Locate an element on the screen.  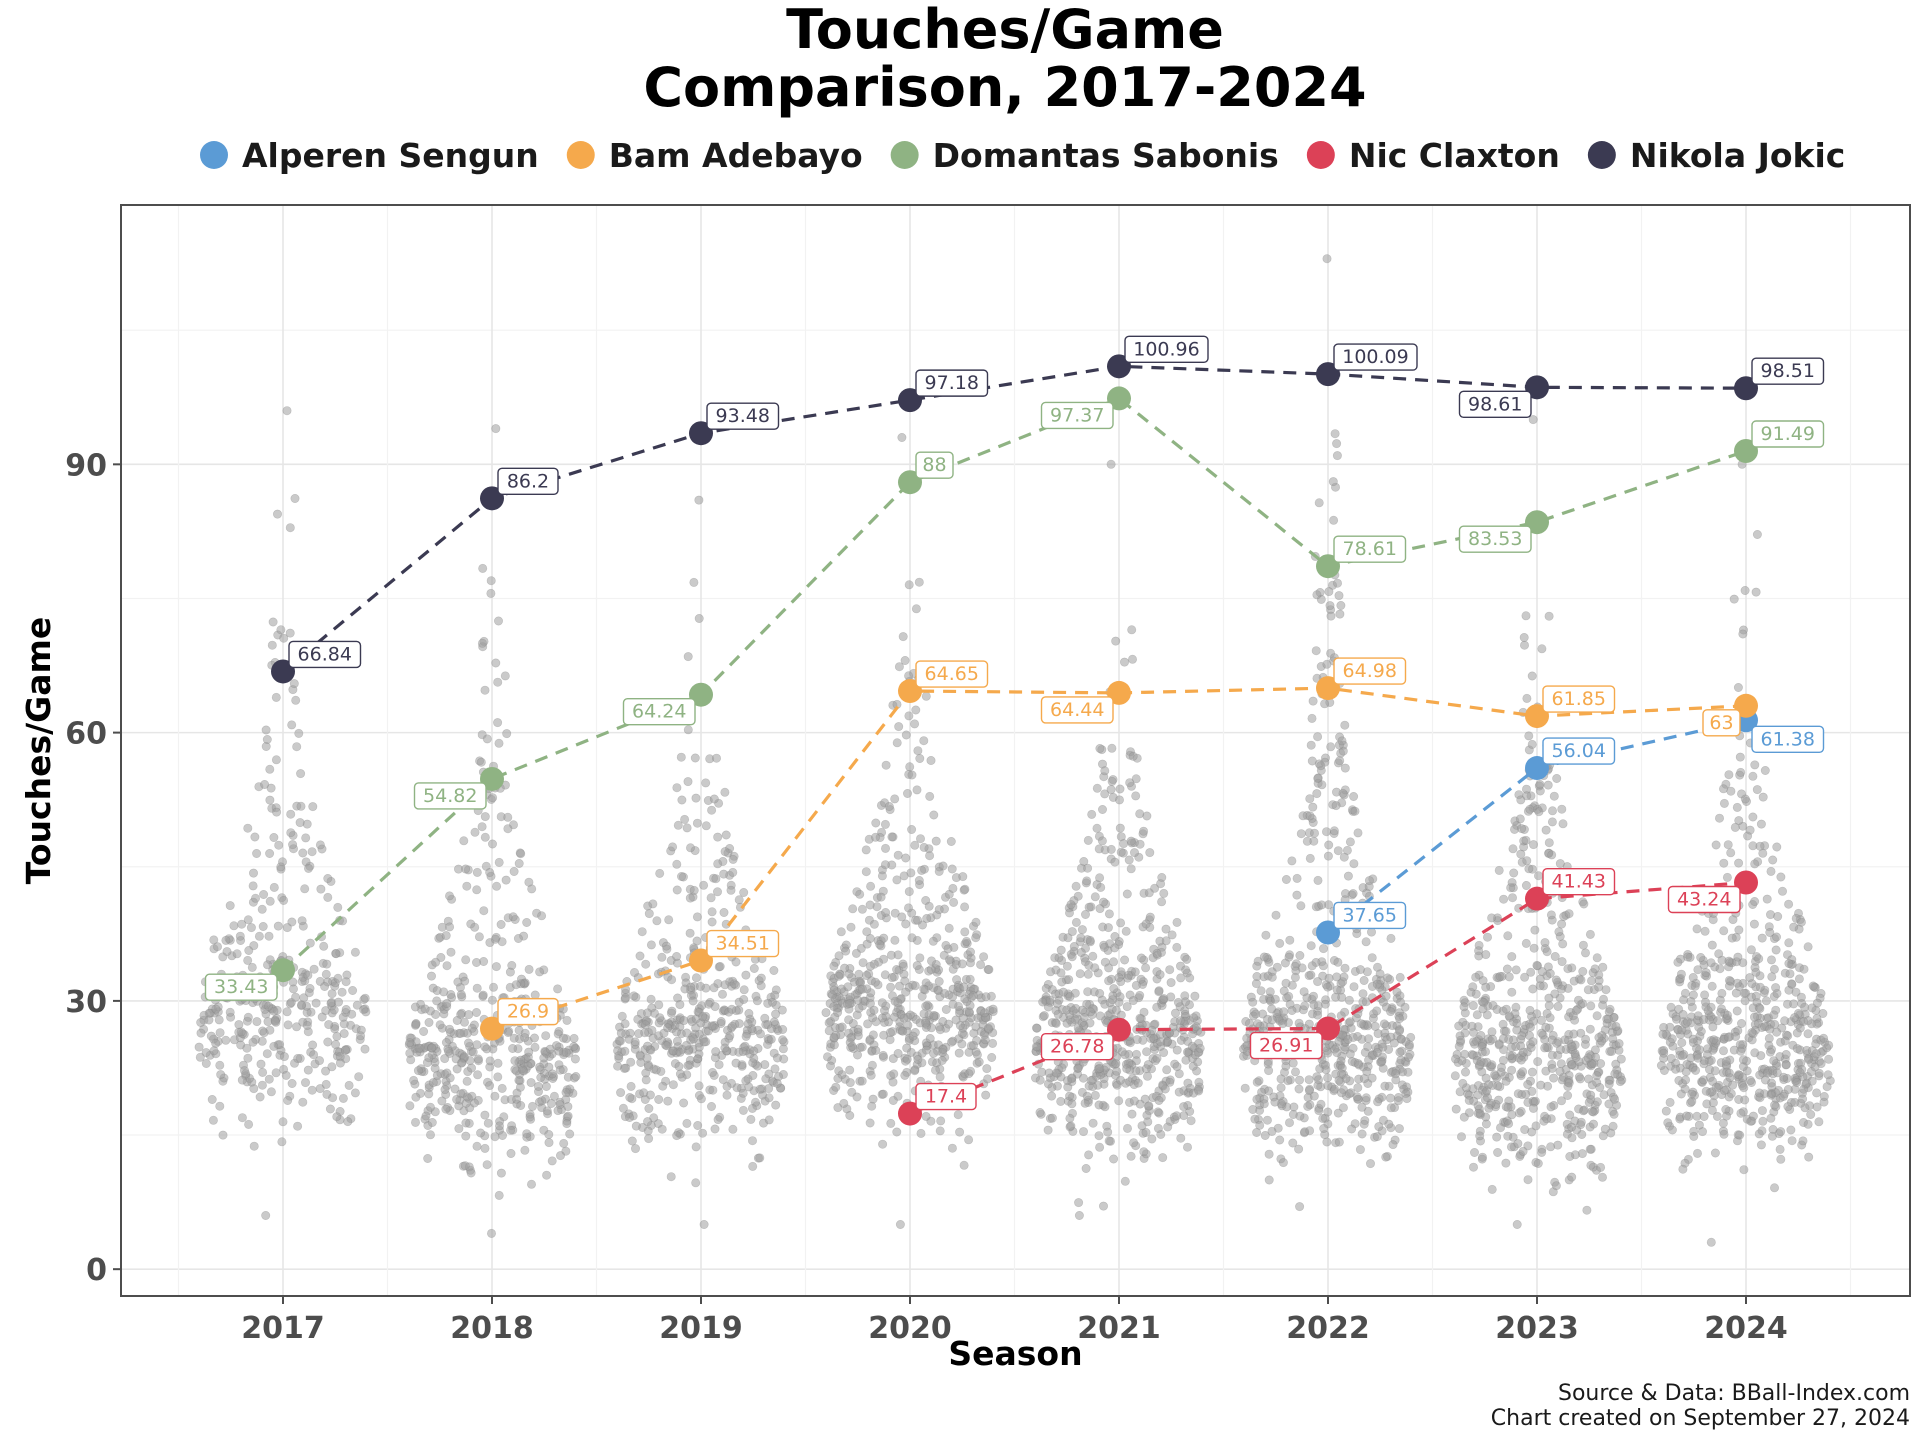
data-label-text: 83.53 is located at coordinates (1495, 539).